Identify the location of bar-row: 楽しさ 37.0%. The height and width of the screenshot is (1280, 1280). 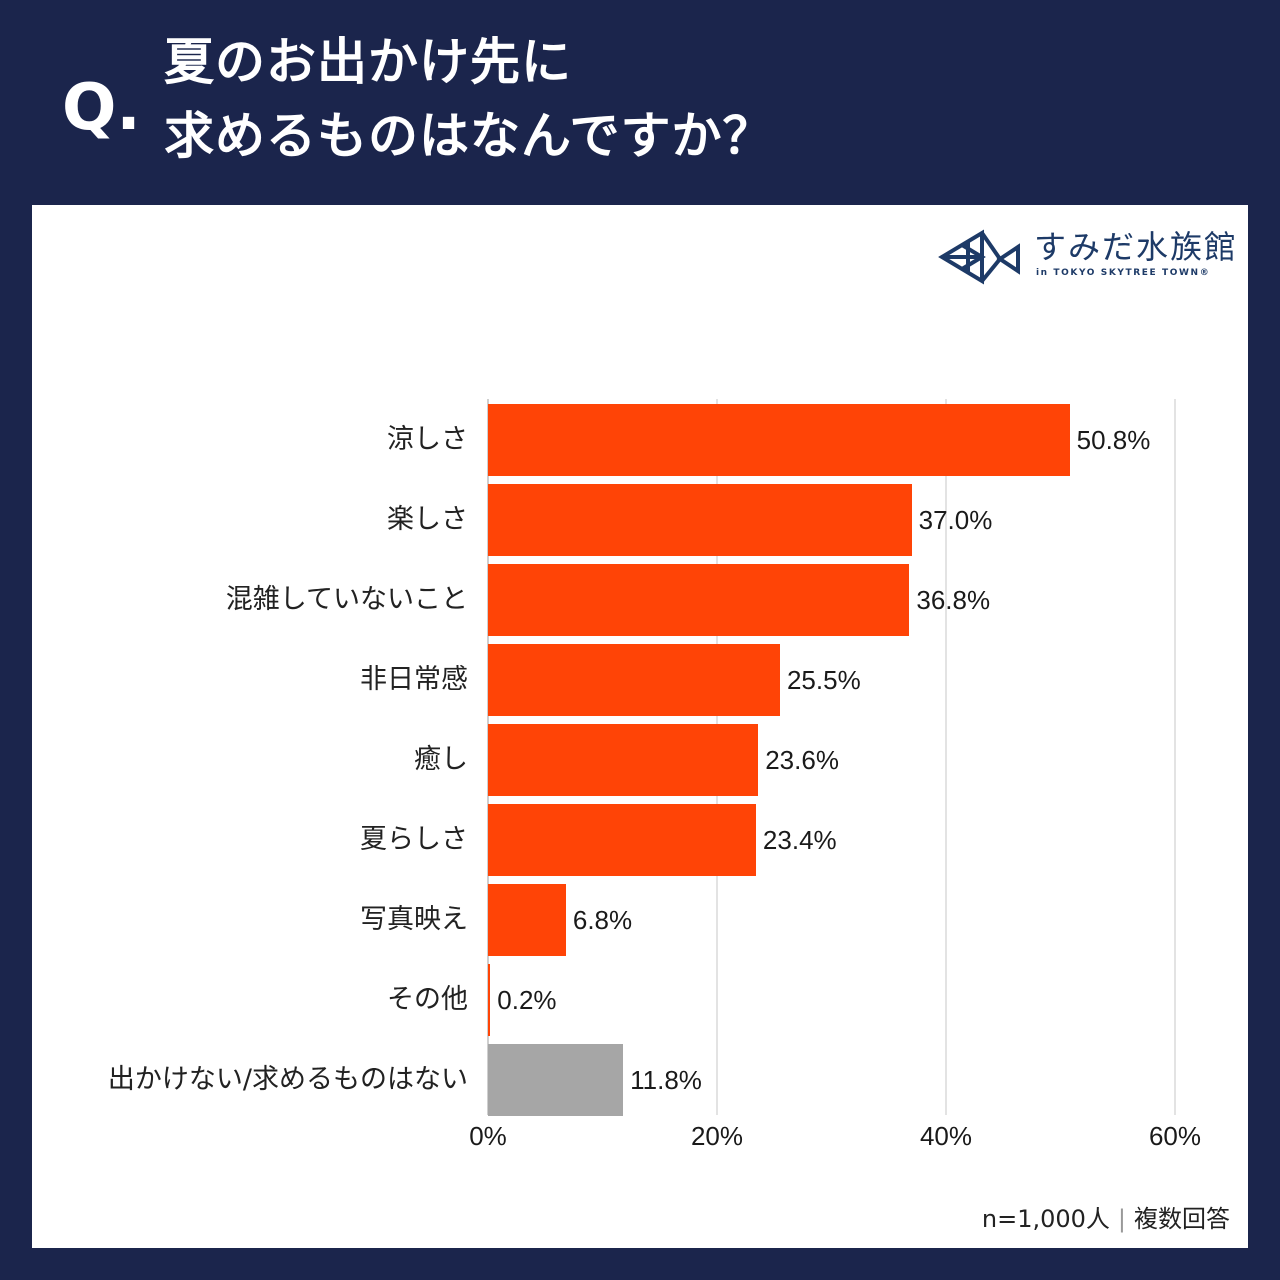
(640, 520).